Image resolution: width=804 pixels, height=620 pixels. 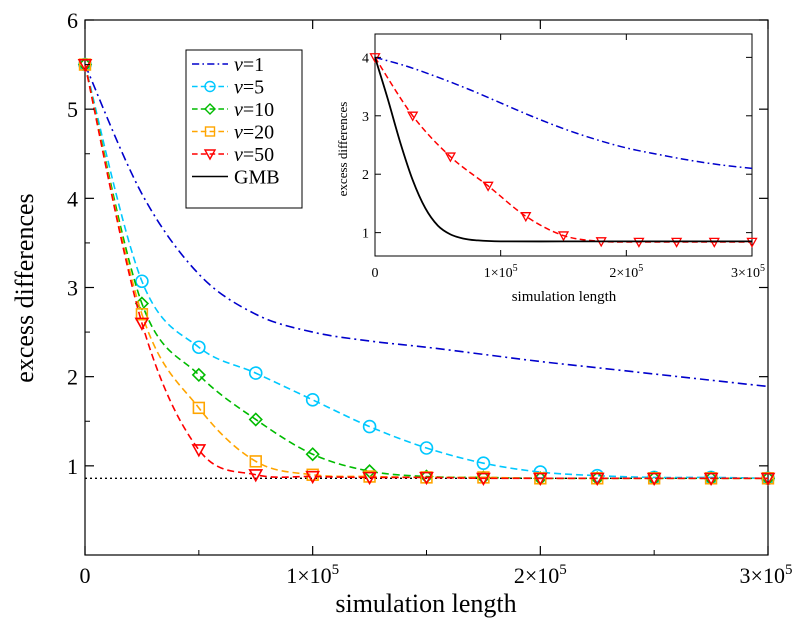 I want to click on inset-x-tick-label-2: 2×10⁵, so click(x=626, y=272).